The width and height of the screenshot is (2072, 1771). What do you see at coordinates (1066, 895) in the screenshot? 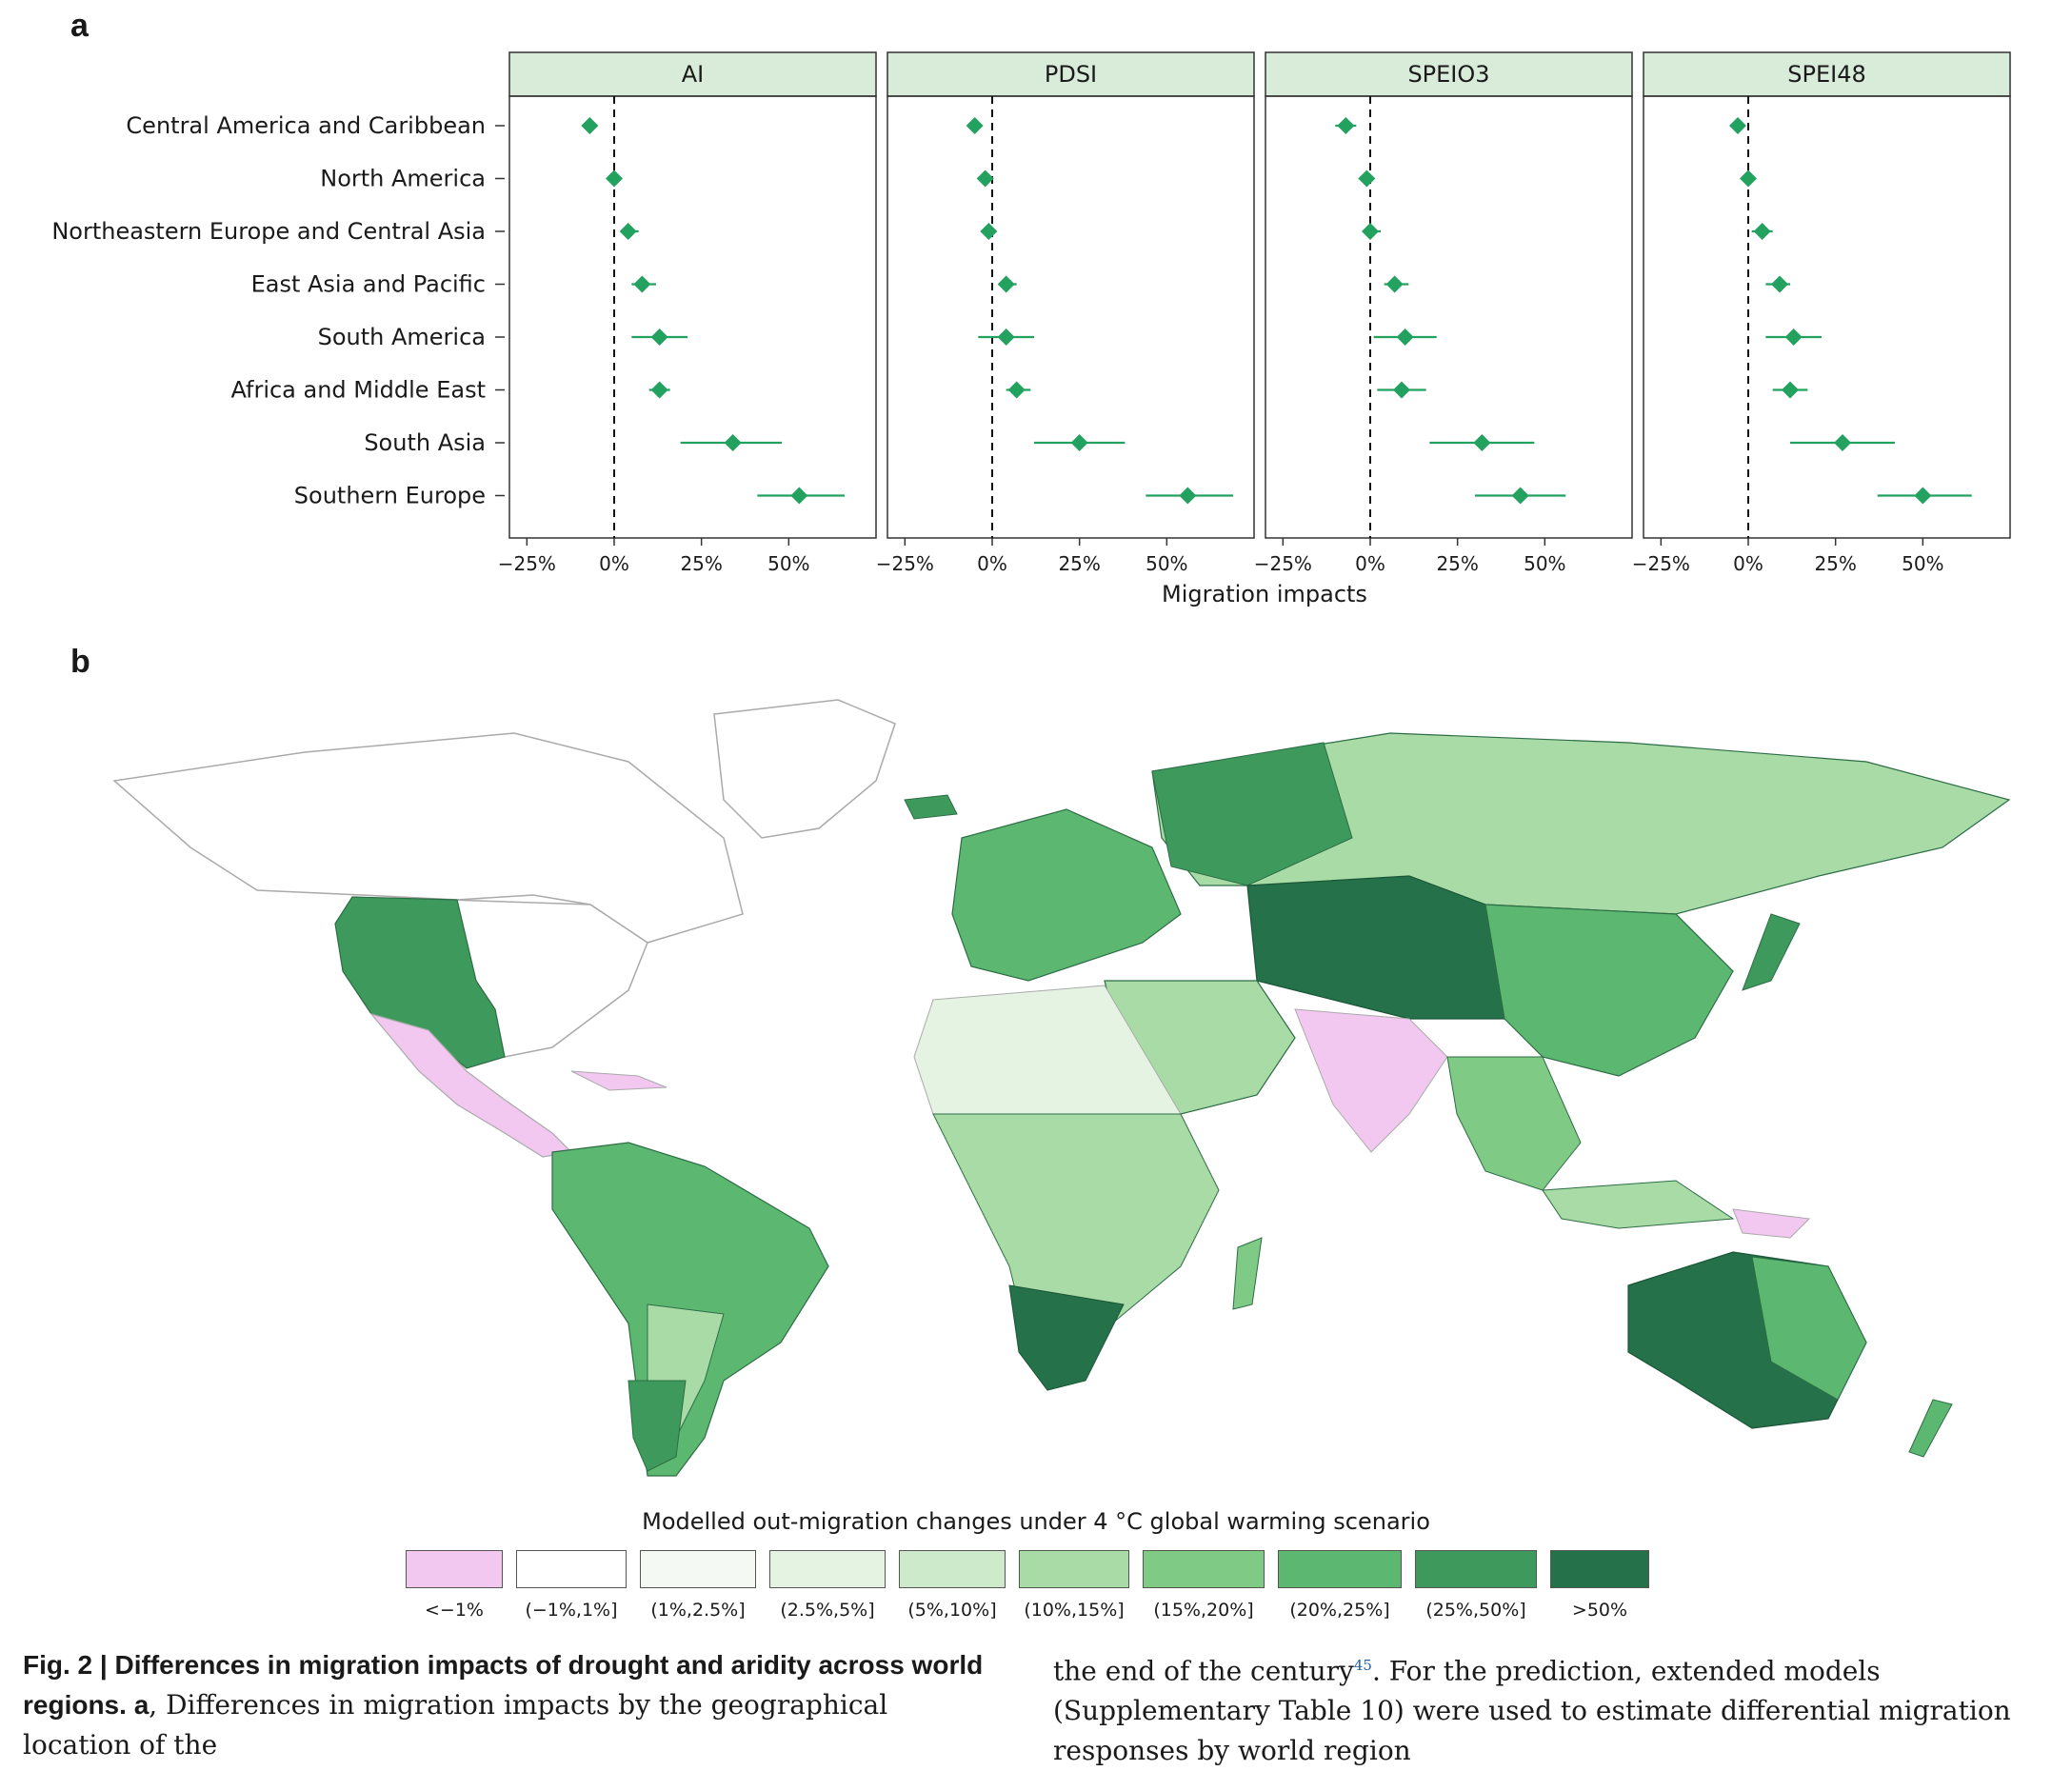
I see `map-europe` at bounding box center [1066, 895].